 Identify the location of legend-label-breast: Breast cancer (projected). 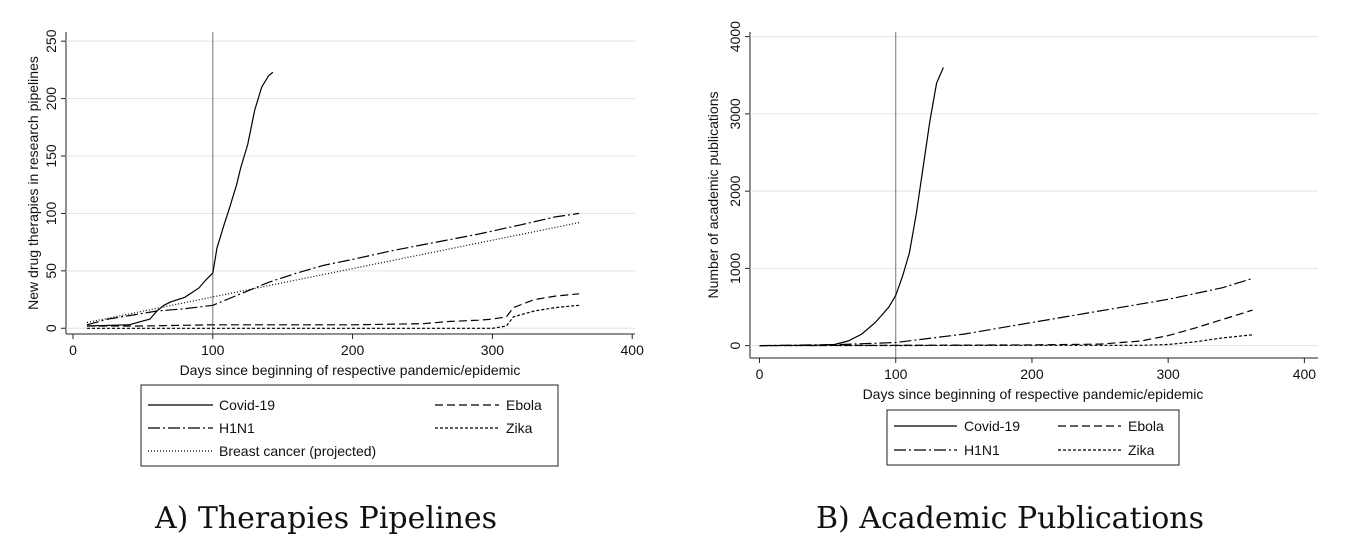
(297, 451).